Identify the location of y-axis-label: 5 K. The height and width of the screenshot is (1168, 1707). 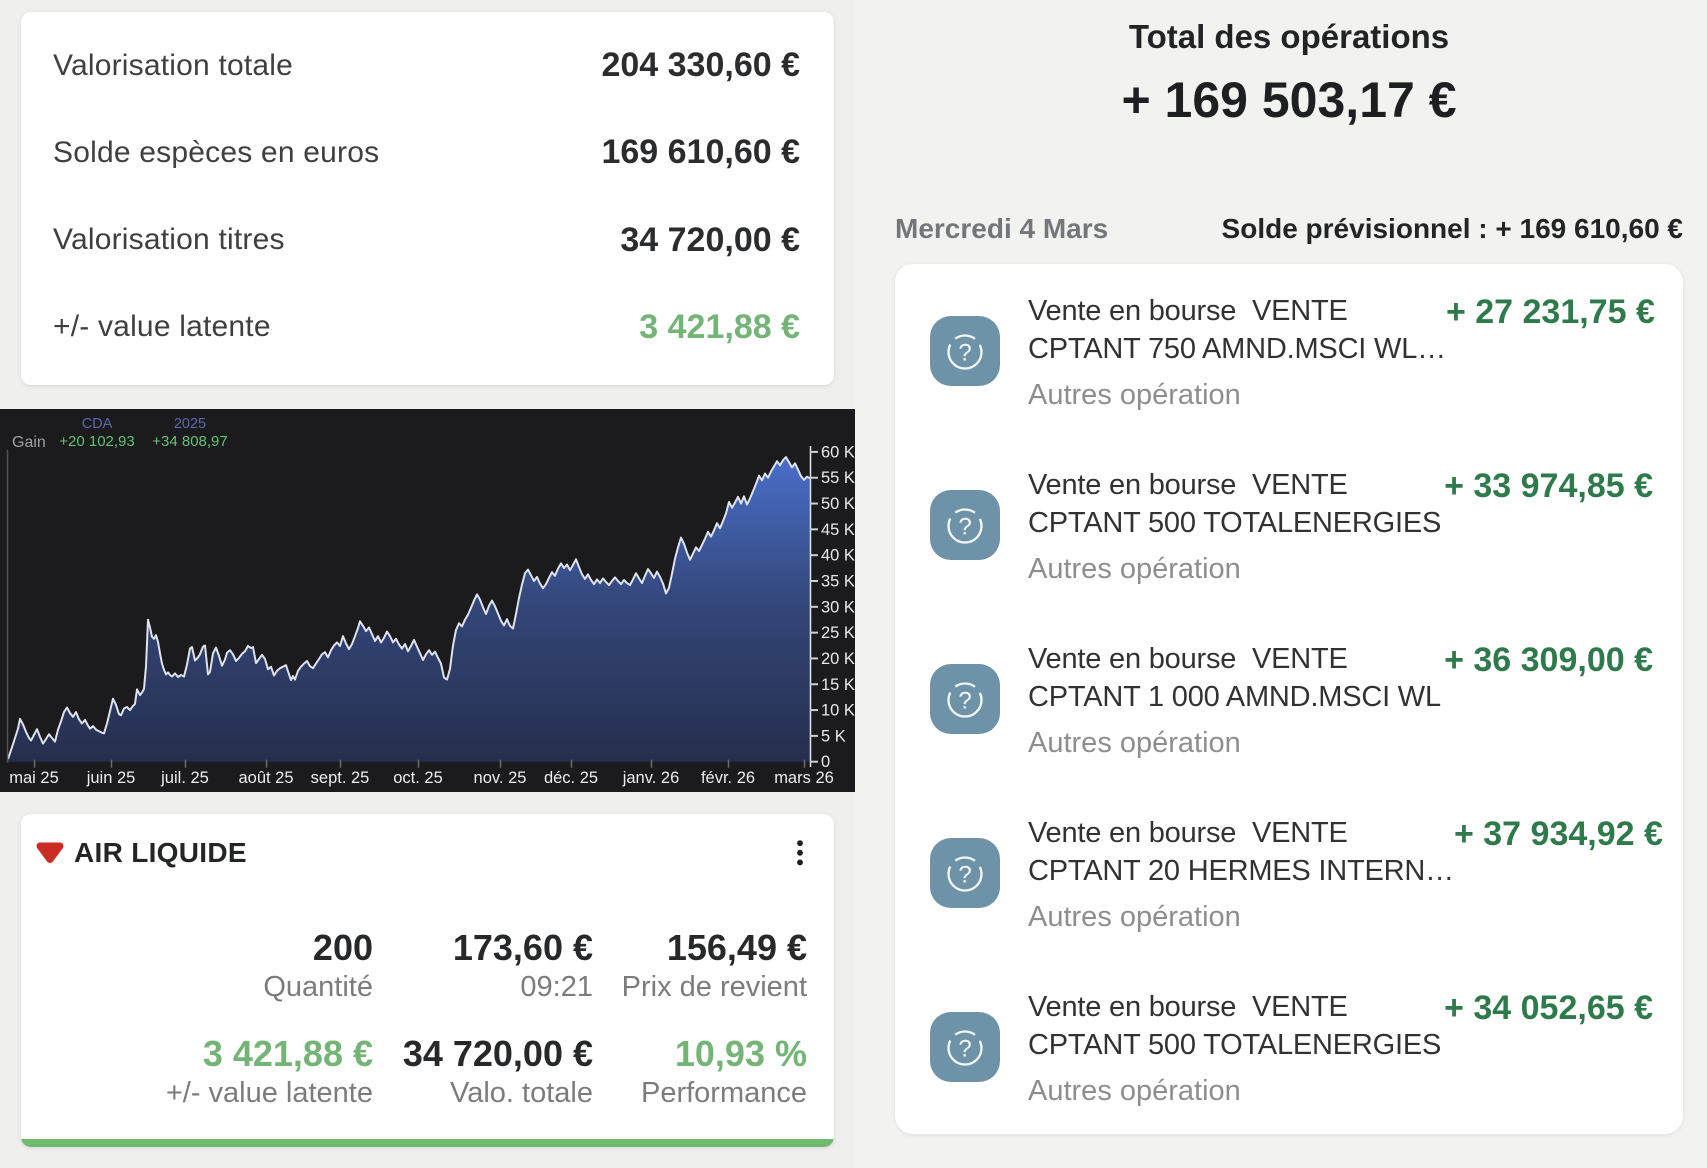
(833, 736).